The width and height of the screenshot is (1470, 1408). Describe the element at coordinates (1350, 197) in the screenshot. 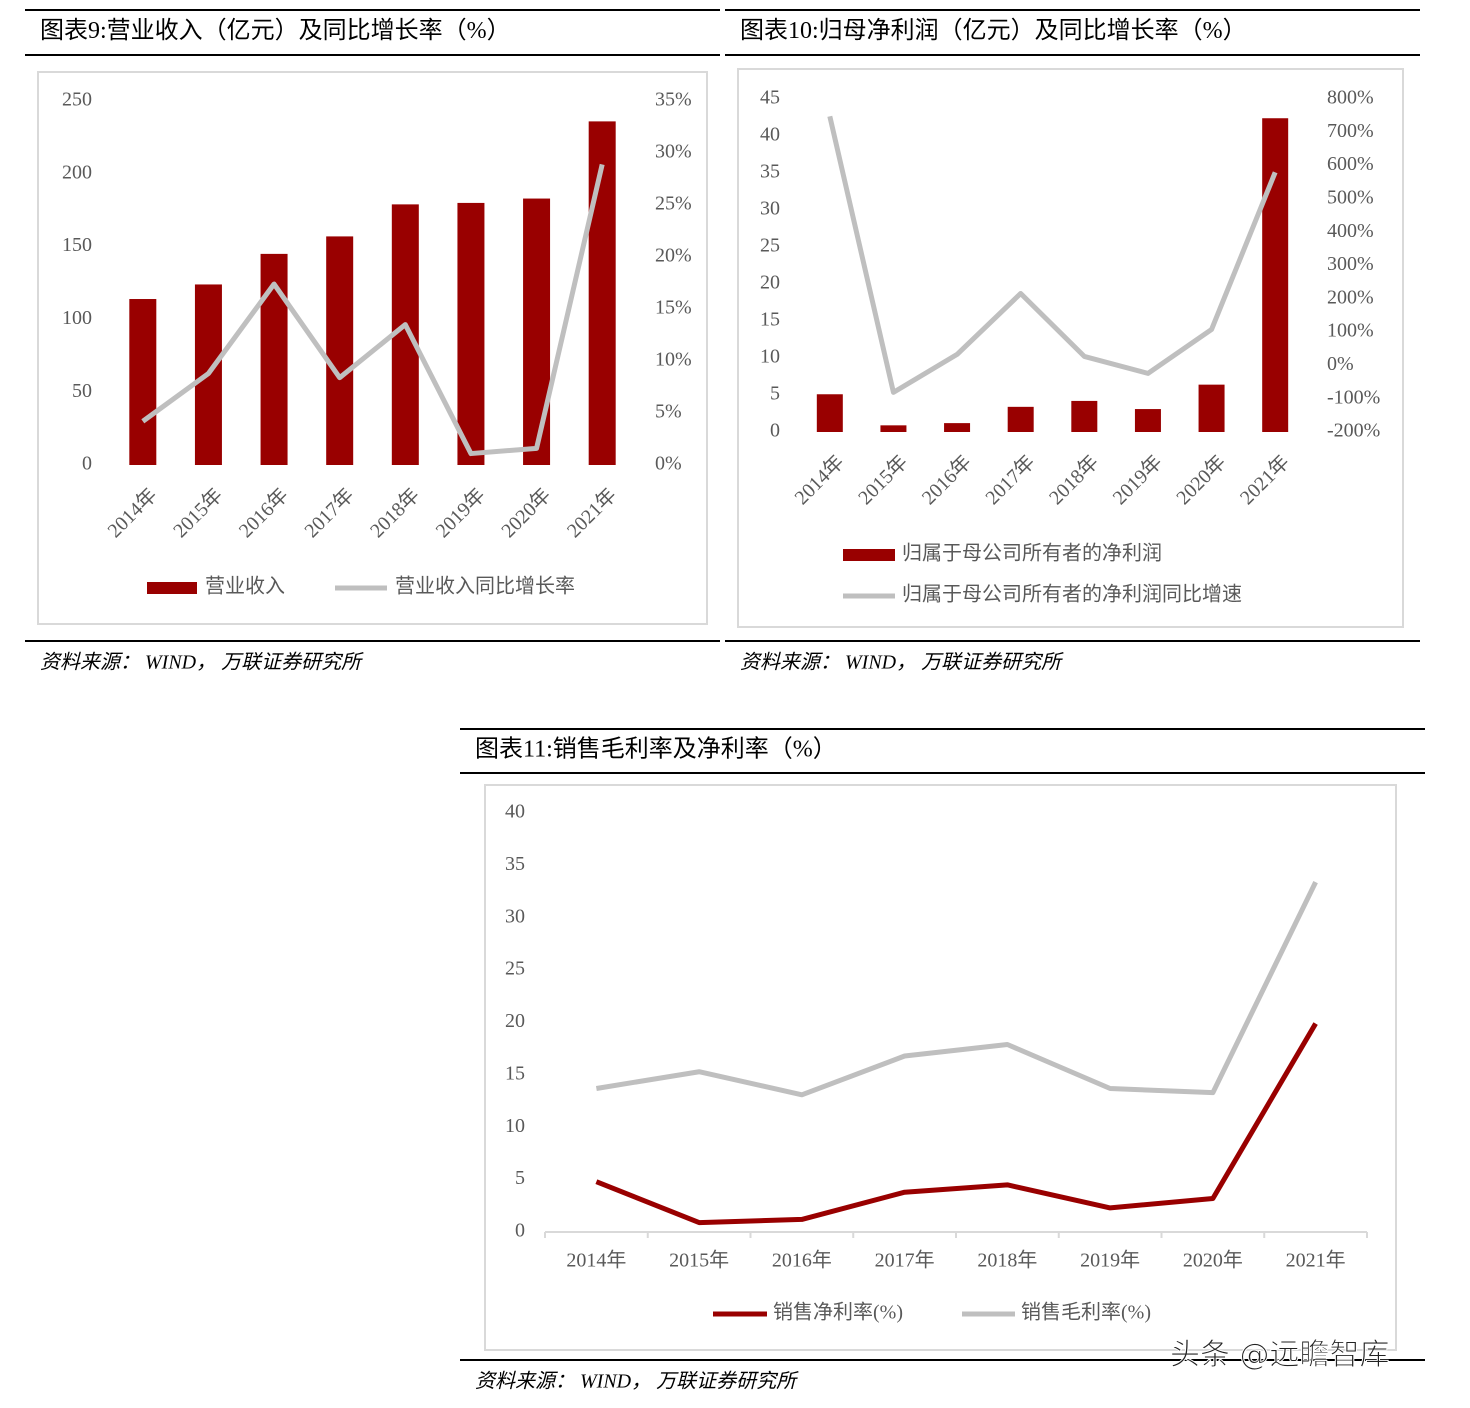

I see `y2-tick-label: 500%` at that location.